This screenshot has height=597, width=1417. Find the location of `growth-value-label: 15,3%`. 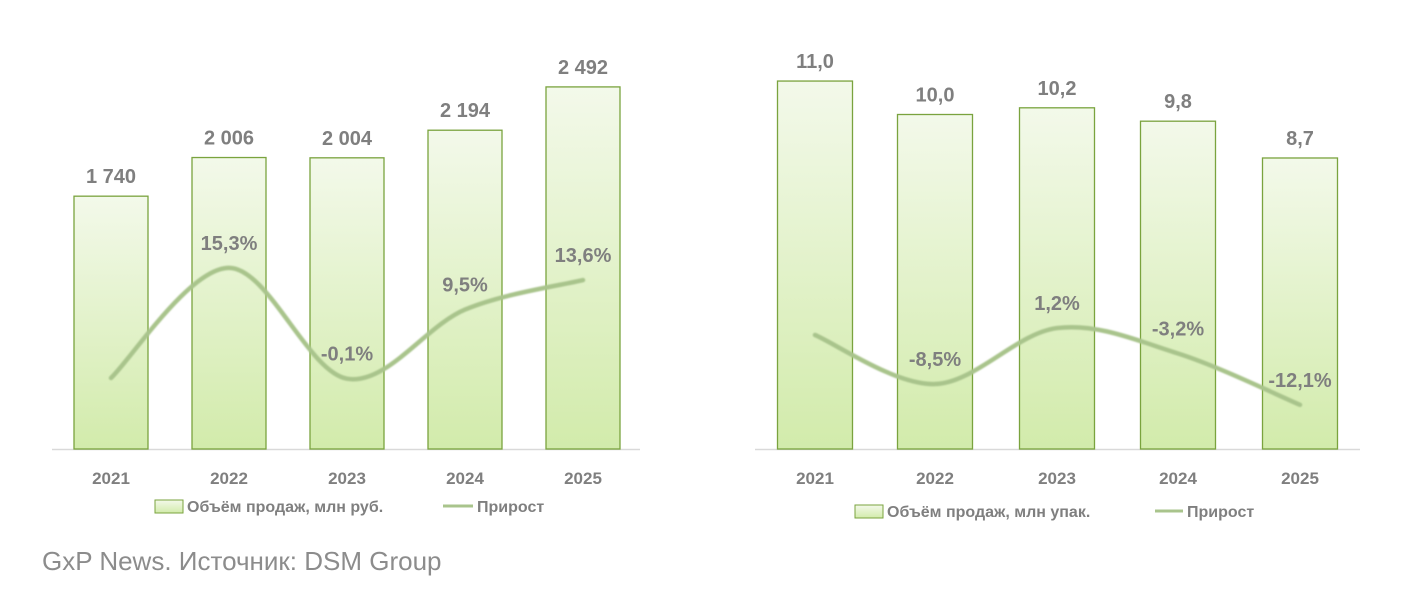

growth-value-label: 15,3% is located at coordinates (229, 244).